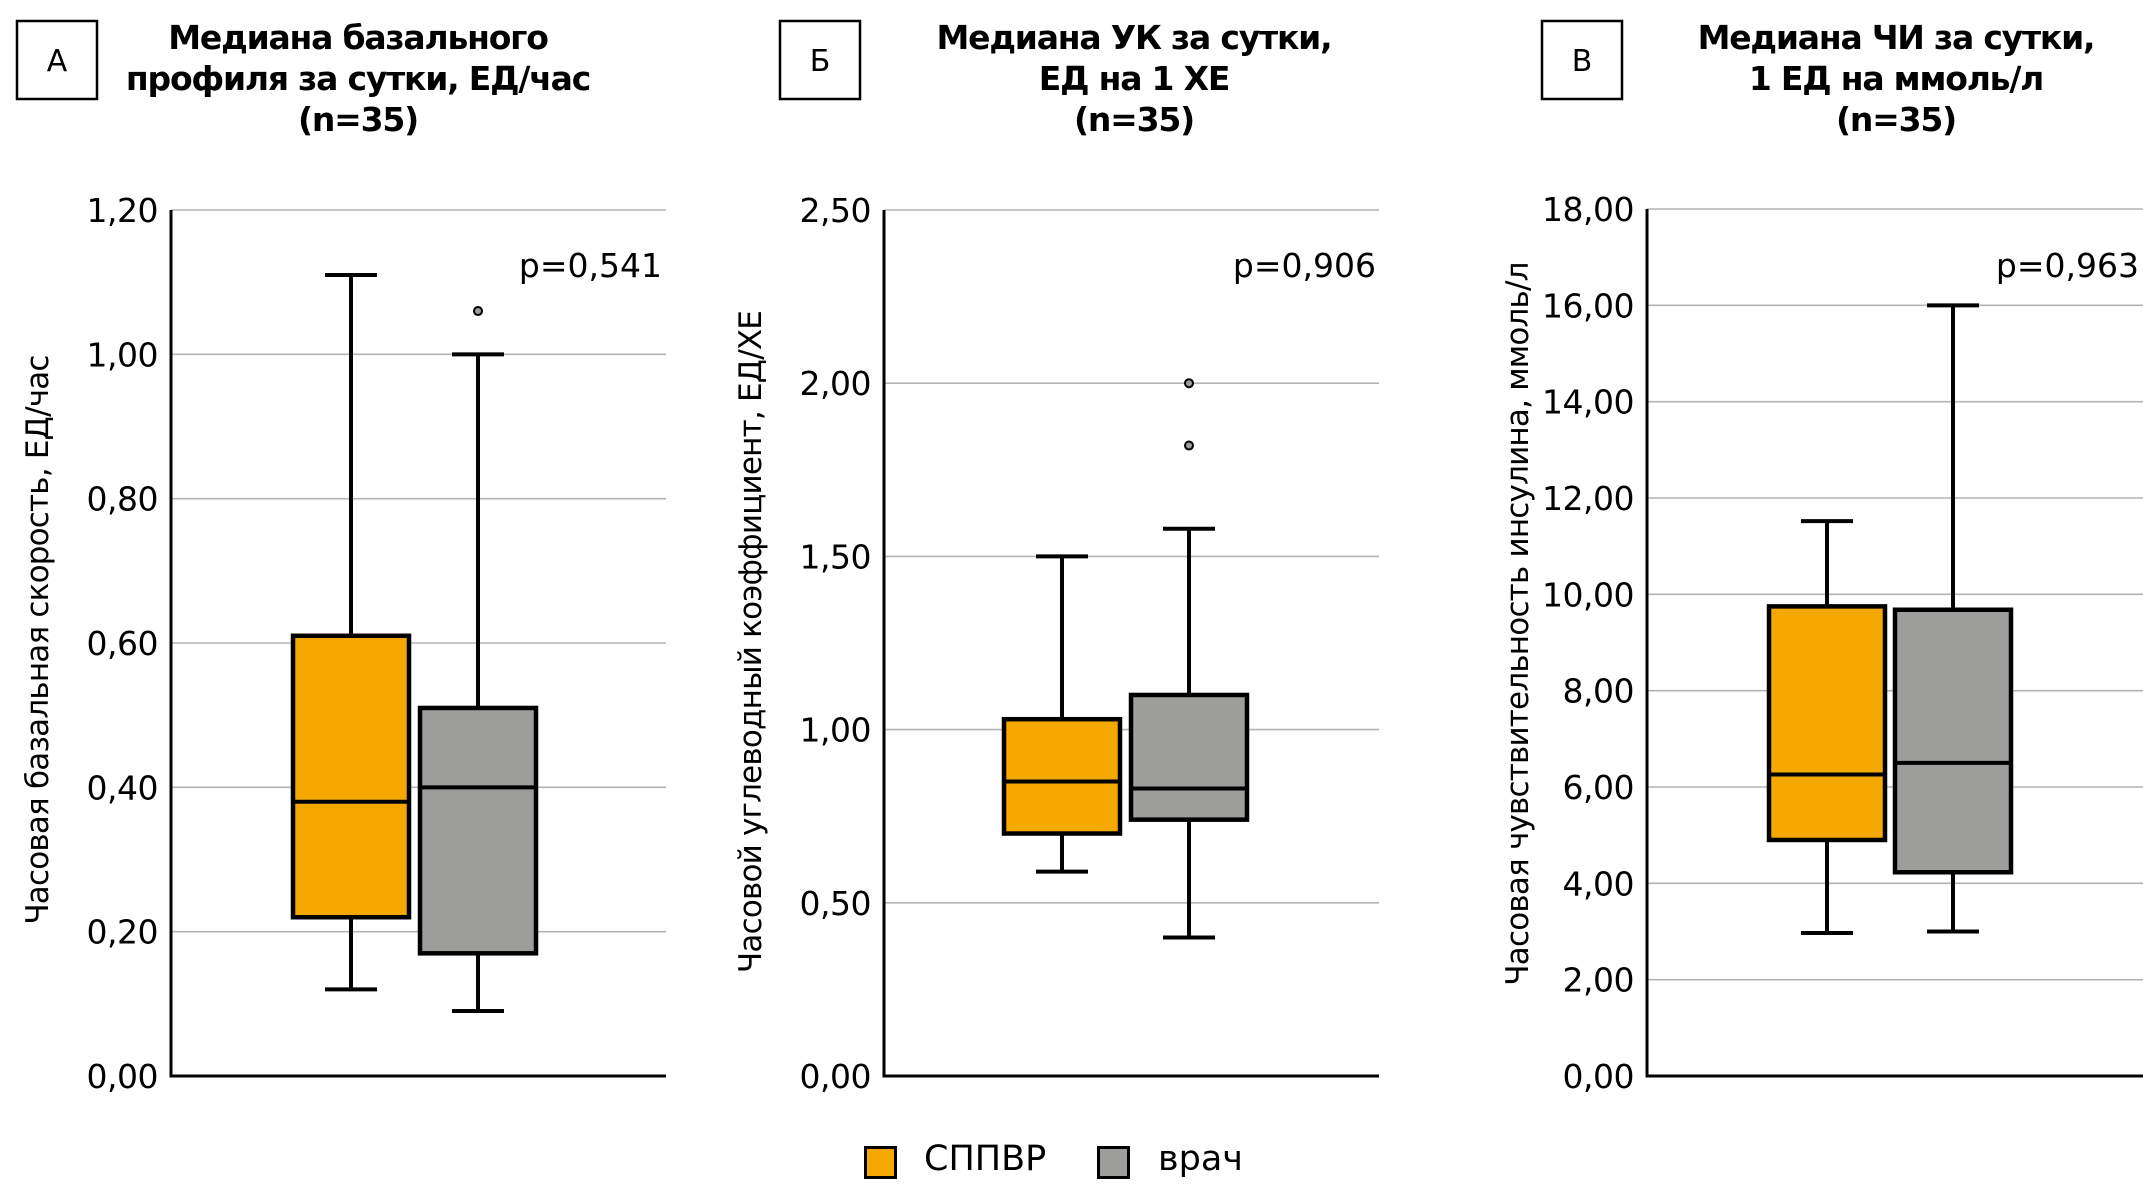 Image resolution: width=2143 pixels, height=1199 pixels. What do you see at coordinates (1896, 78) in the screenshot?
I see `chart-title-line: 1 ЕД на ммоль/л` at bounding box center [1896, 78].